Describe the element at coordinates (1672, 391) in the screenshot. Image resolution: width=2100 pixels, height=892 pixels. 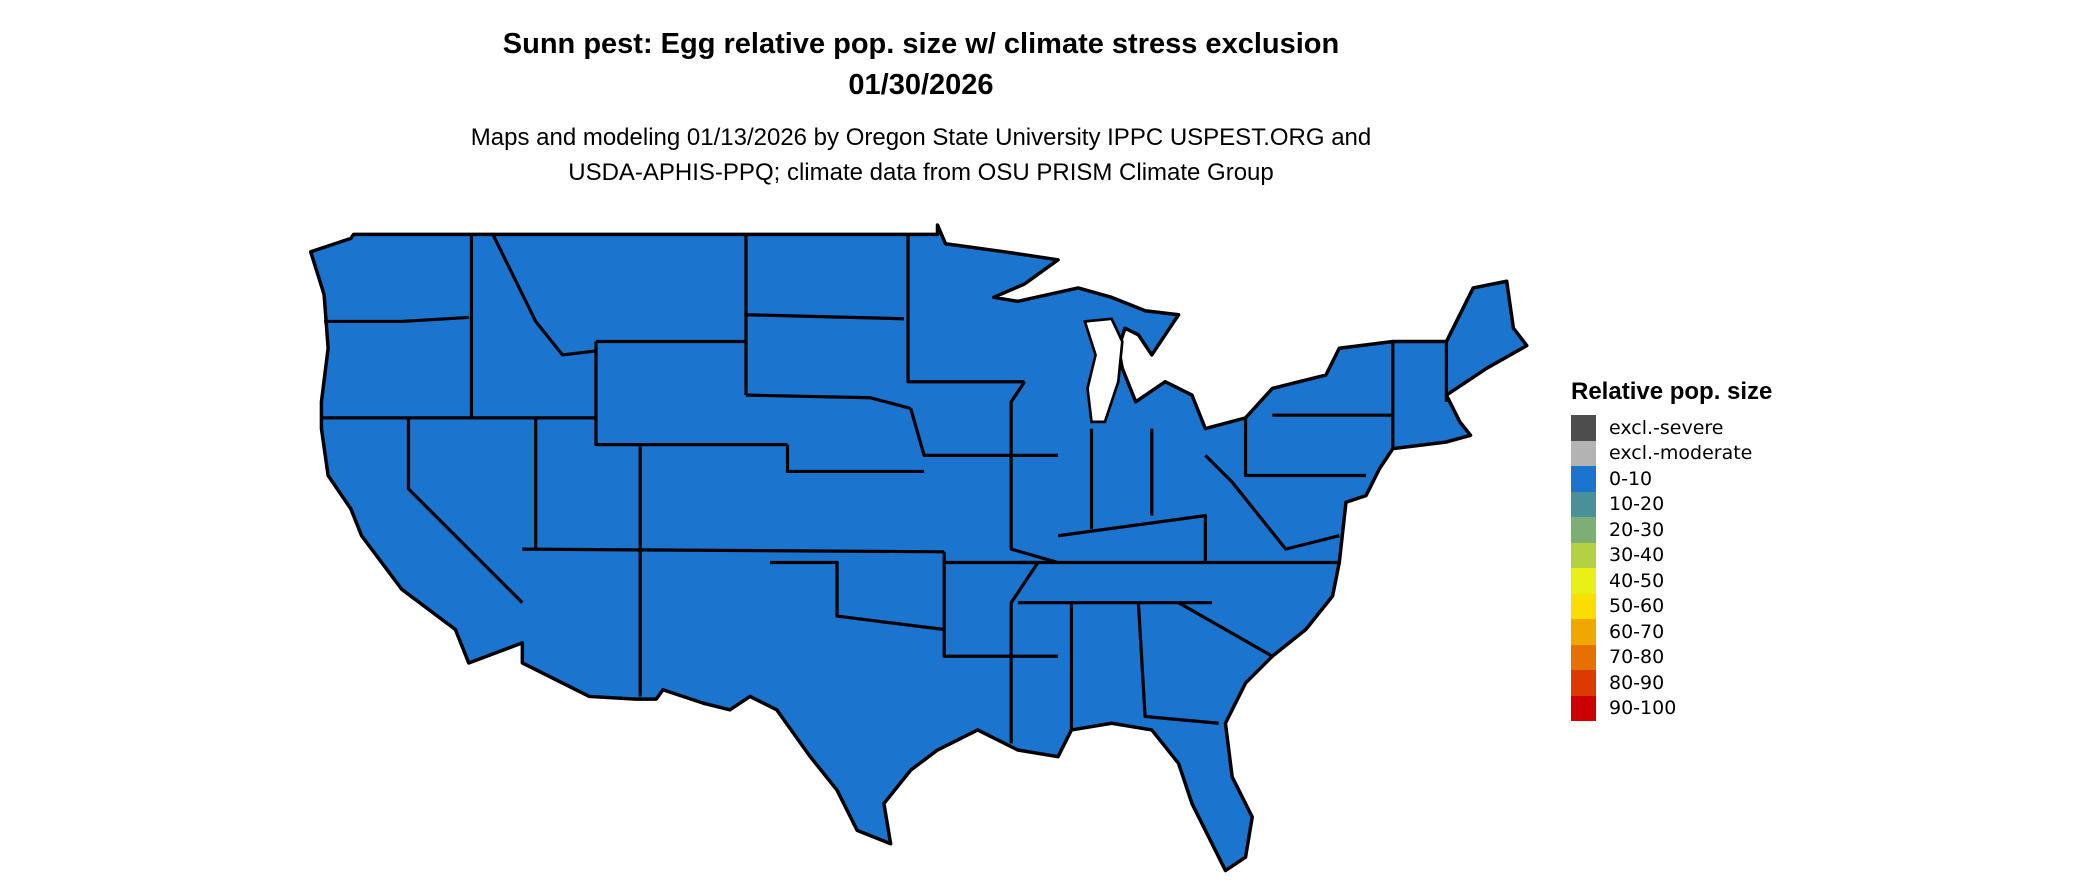
I see `legend-title: Relative pop. size` at that location.